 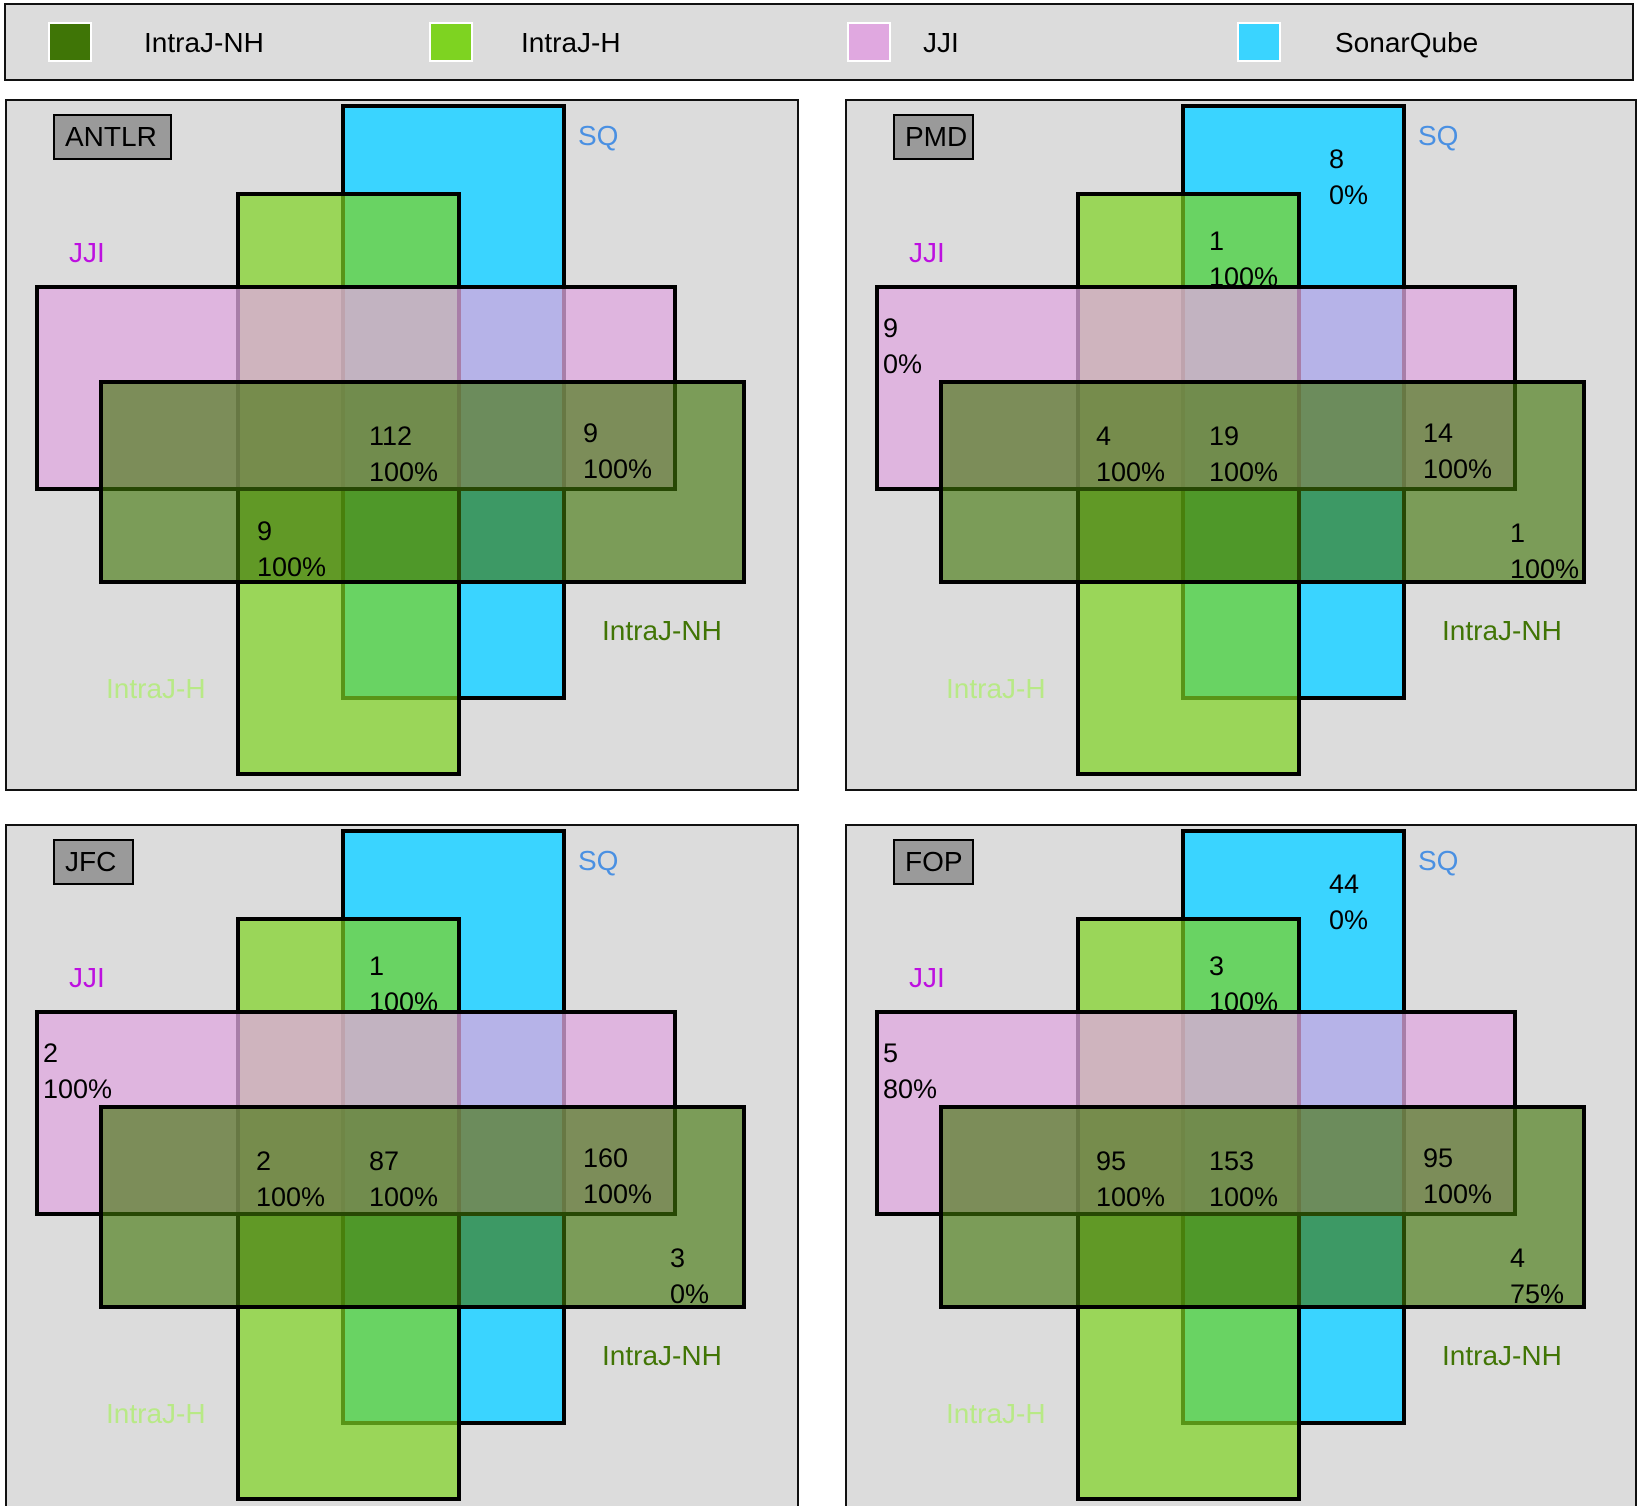 I want to click on panel-name-badge: ANTLR, so click(x=112, y=137).